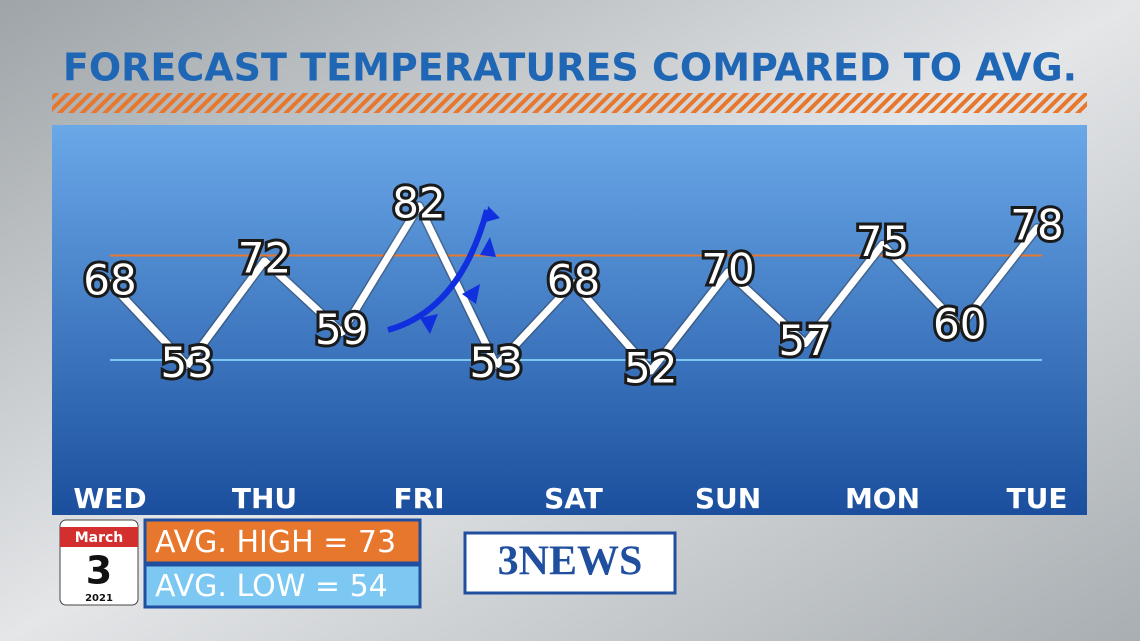 Image resolution: width=1140 pixels, height=641 pixels. What do you see at coordinates (959, 324) in the screenshot?
I see `data-label: 60` at bounding box center [959, 324].